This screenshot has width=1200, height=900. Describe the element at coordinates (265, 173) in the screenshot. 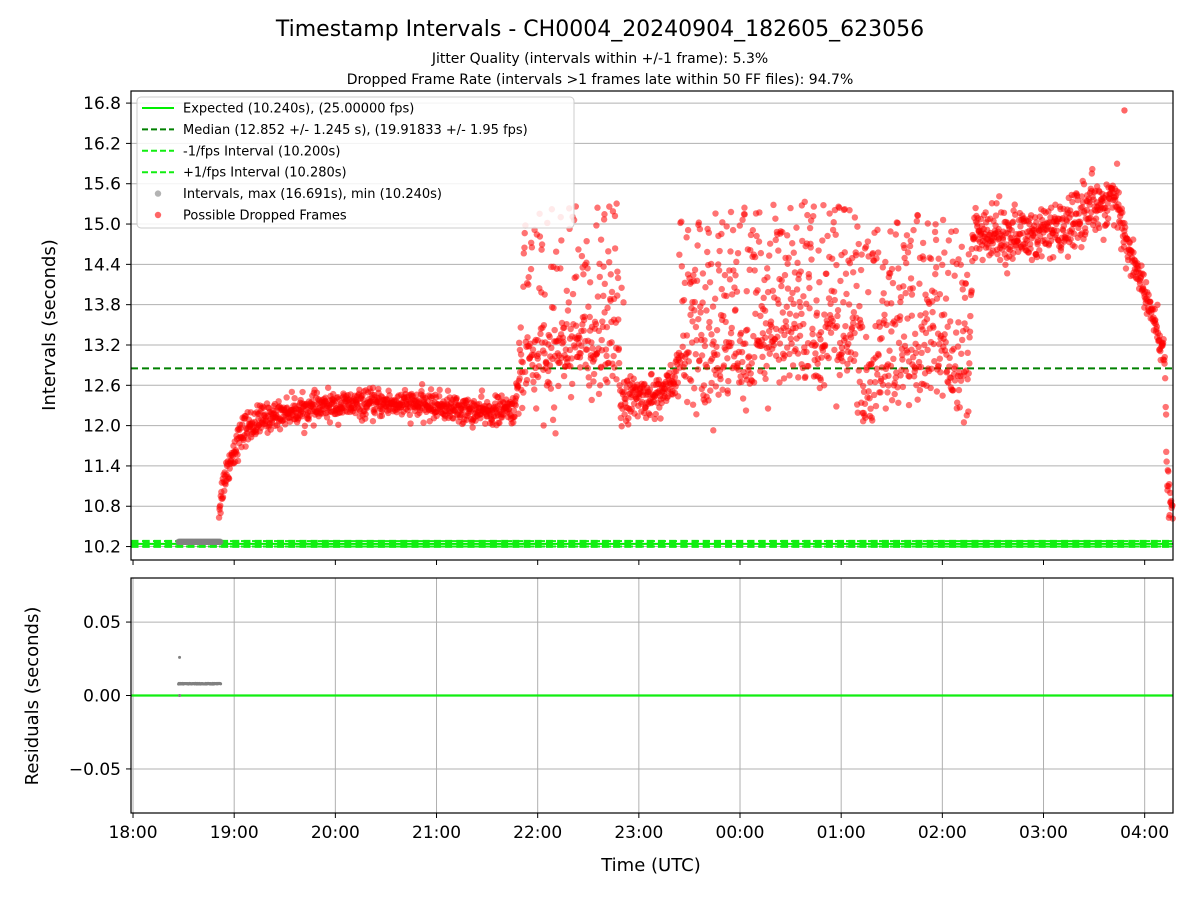

I see `legend-label: +1/fps Interval (10.280s)` at that location.